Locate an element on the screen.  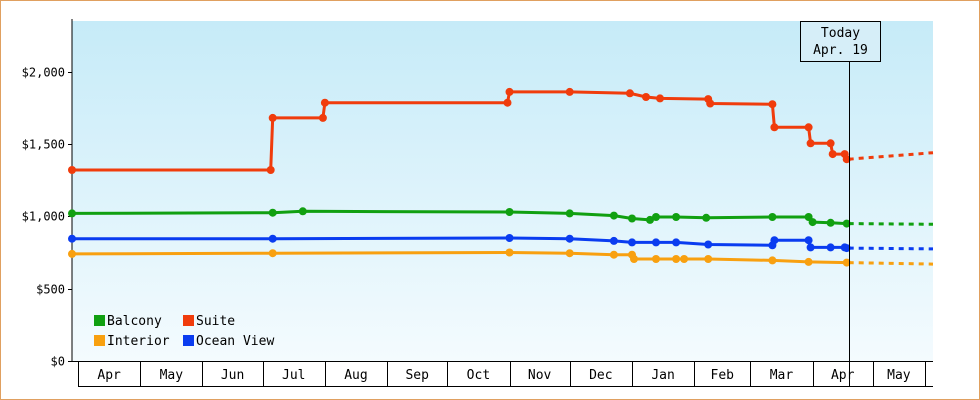
series-balcony is located at coordinates (501, 217).